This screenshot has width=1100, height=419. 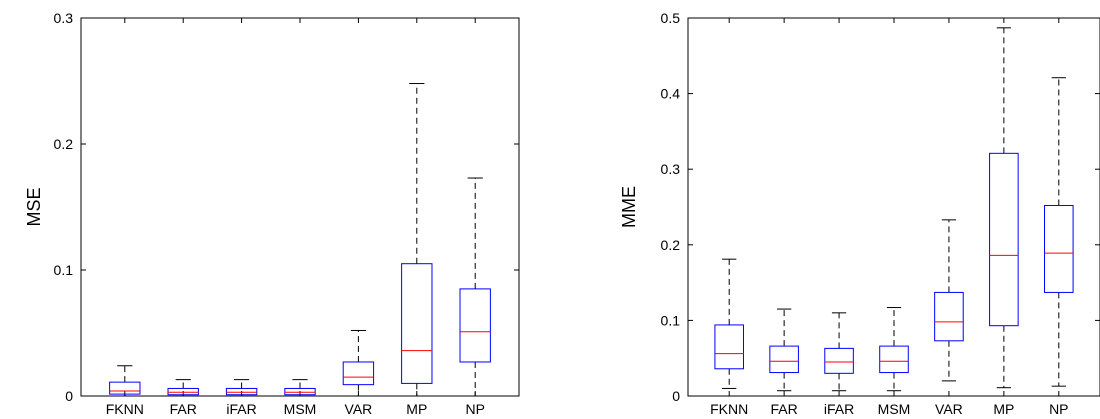 What do you see at coordinates (34, 206) in the screenshot?
I see `y-axis-label: MSE` at bounding box center [34, 206].